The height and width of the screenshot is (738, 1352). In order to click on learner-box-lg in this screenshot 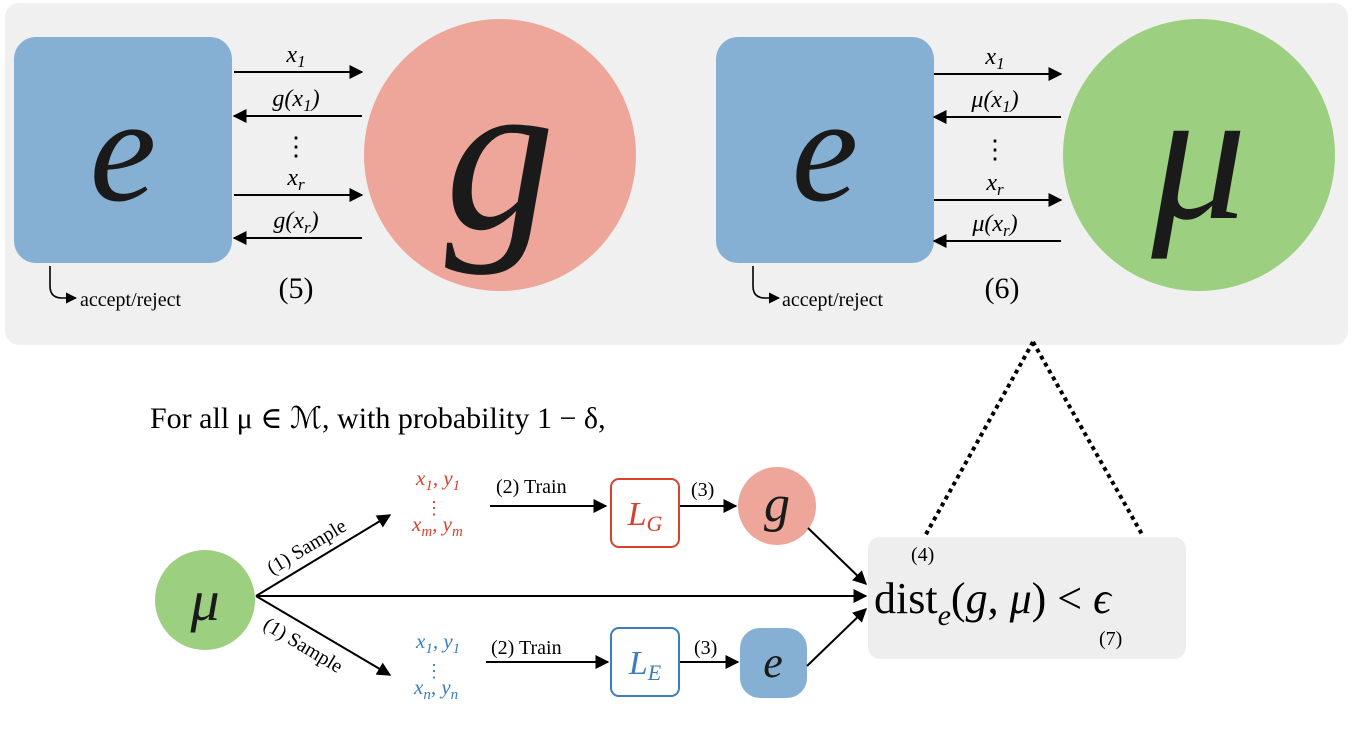, I will do `click(645, 513)`.